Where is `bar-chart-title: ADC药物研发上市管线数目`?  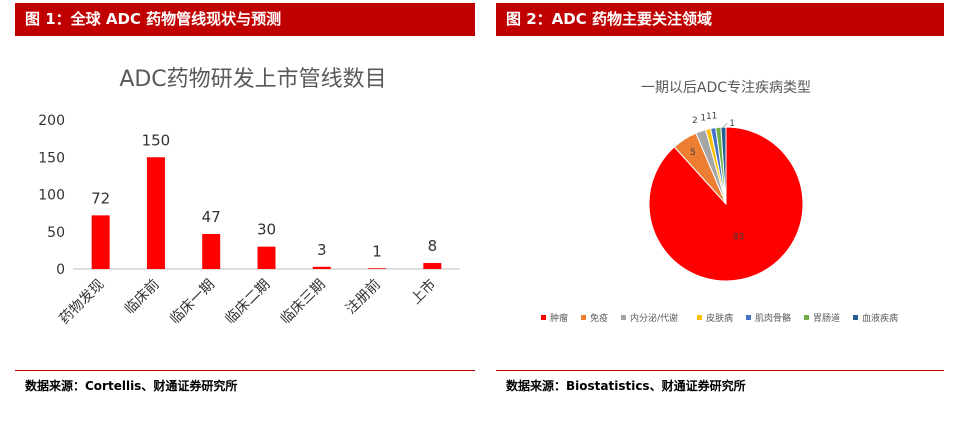
bar-chart-title: ADC药物研发上市管线数目 is located at coordinates (252, 79).